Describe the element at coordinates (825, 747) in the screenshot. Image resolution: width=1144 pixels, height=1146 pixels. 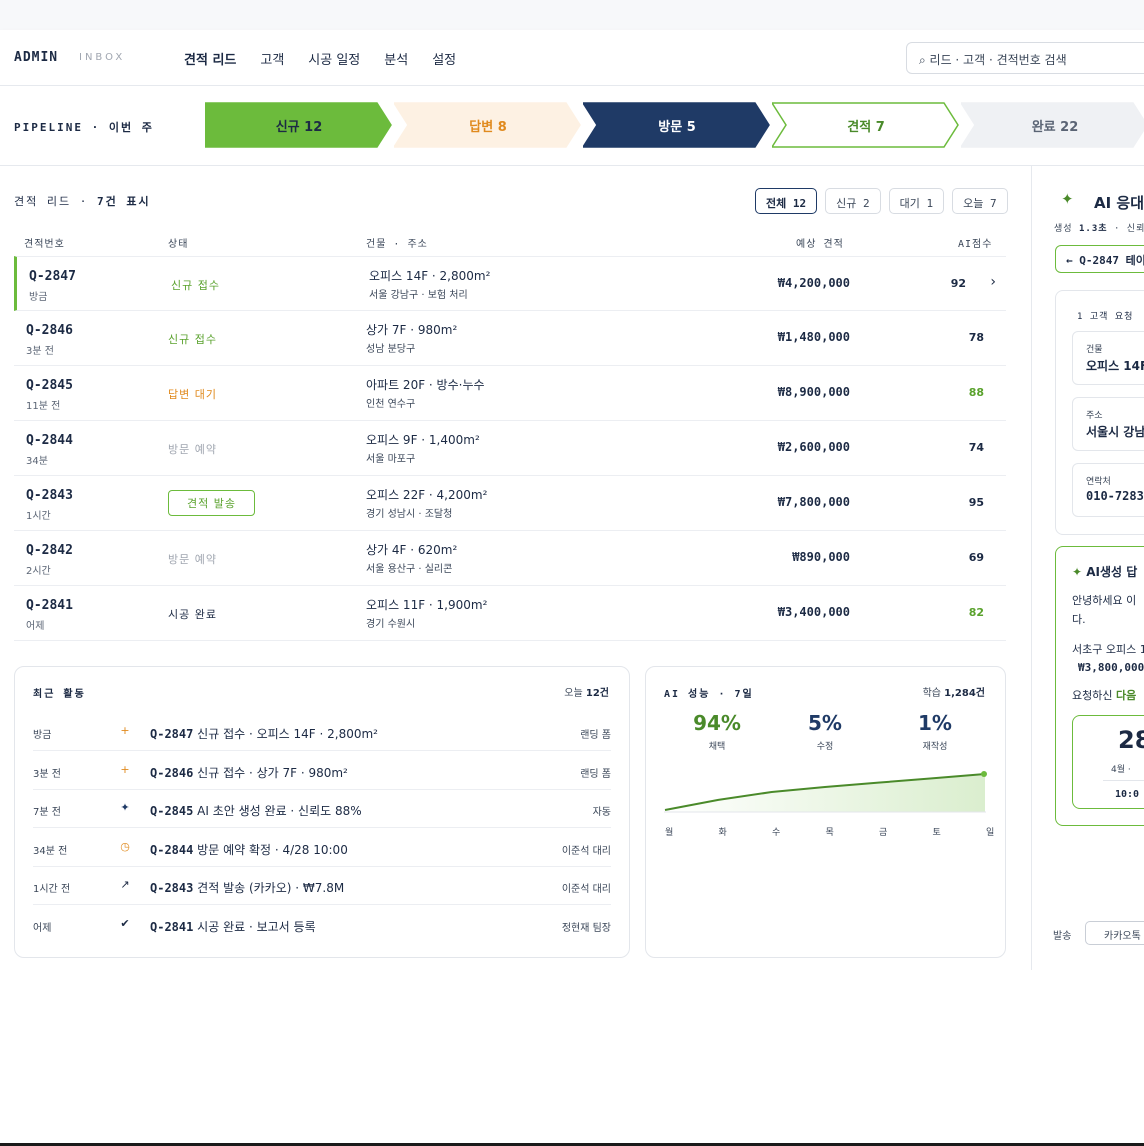
I see `stat-edit-label: 수정` at that location.